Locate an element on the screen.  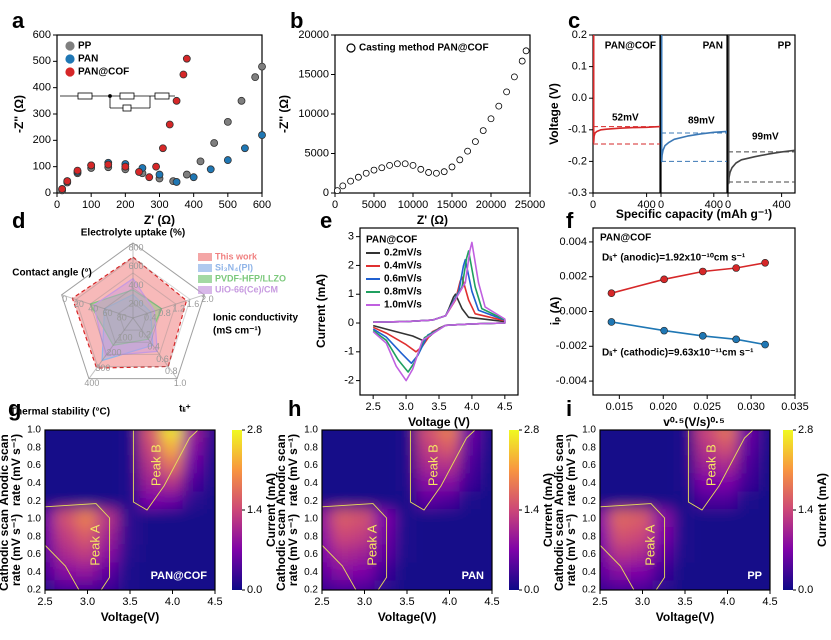
legend-label: 0.6mV/s is located at coordinates (403, 279).